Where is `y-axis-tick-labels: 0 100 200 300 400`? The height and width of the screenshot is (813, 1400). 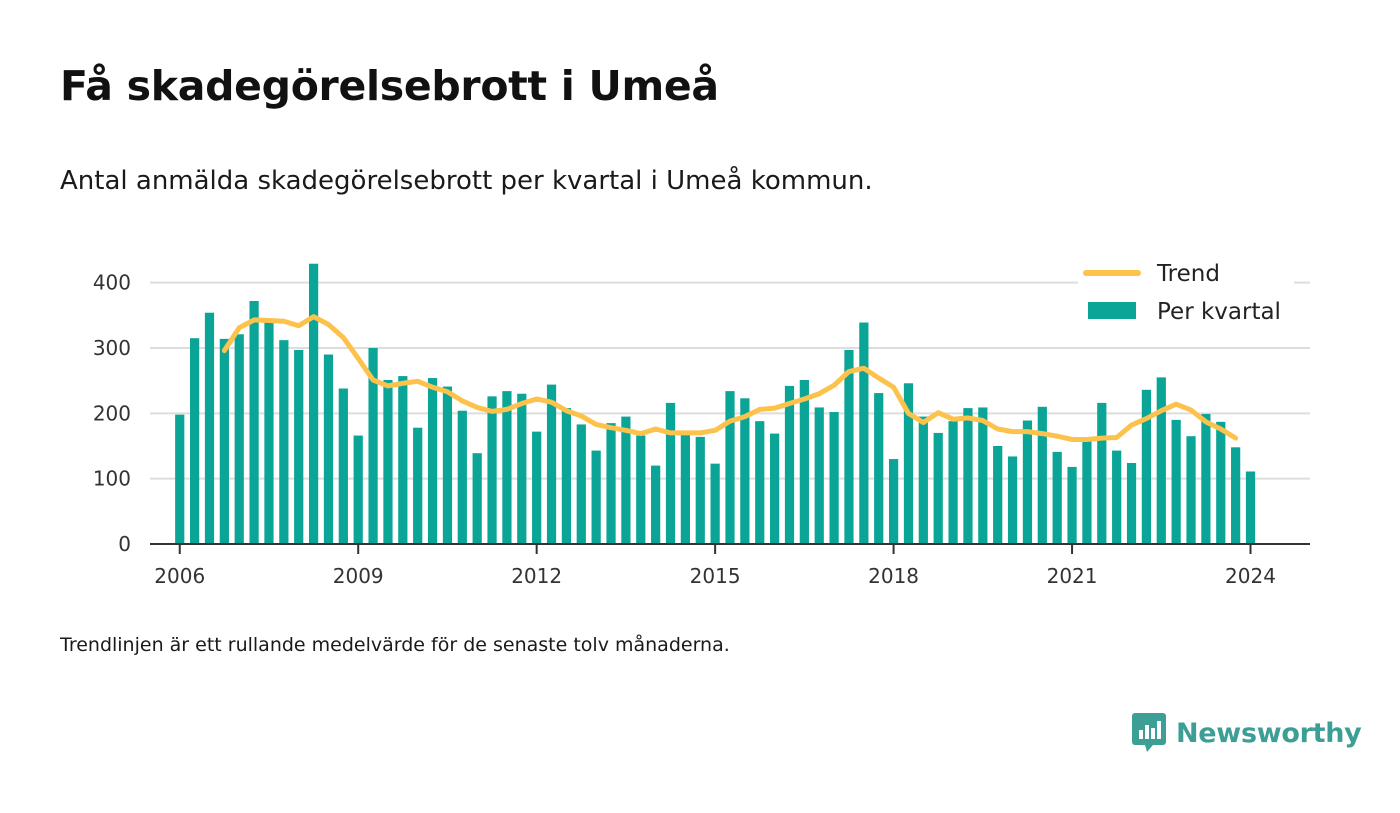
y-axis-tick-labels: 0 100 200 300 400 is located at coordinates (112, 413).